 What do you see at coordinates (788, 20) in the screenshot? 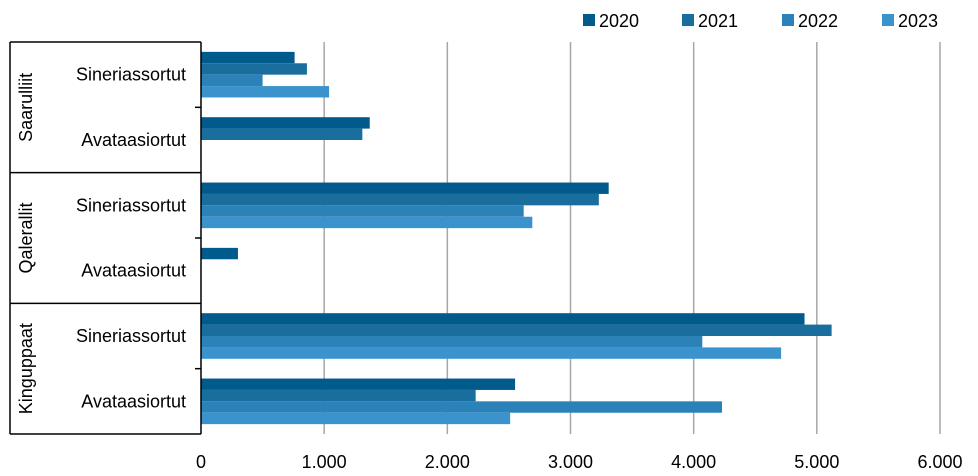
I see `legend-swatch-2022` at bounding box center [788, 20].